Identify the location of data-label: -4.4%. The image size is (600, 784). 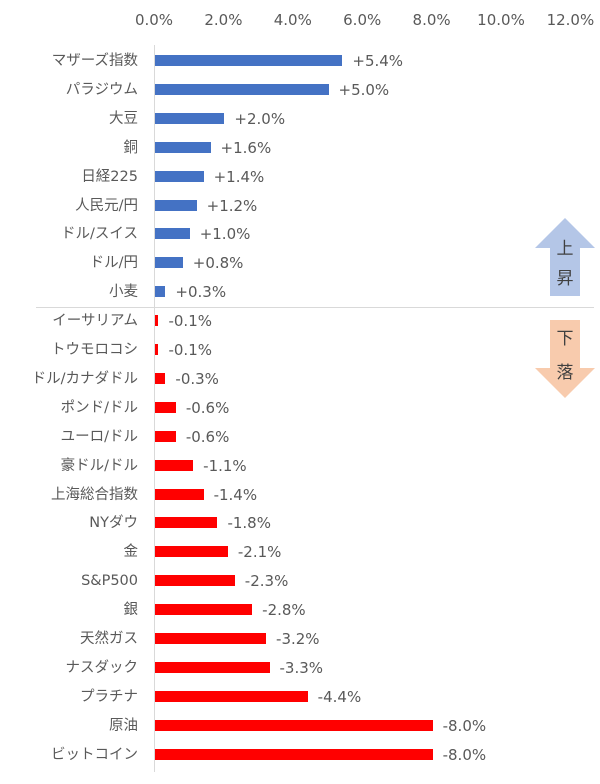
(339, 696).